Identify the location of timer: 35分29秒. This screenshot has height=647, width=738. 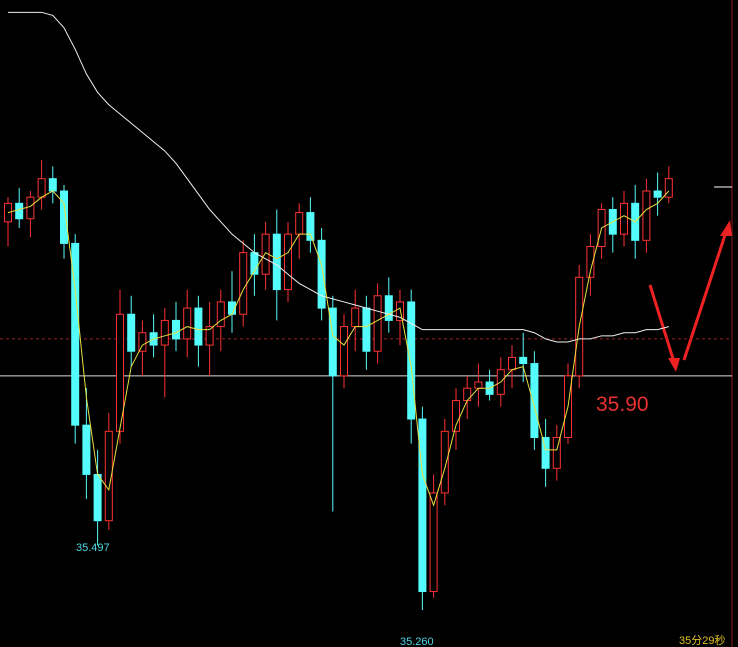
(702, 640).